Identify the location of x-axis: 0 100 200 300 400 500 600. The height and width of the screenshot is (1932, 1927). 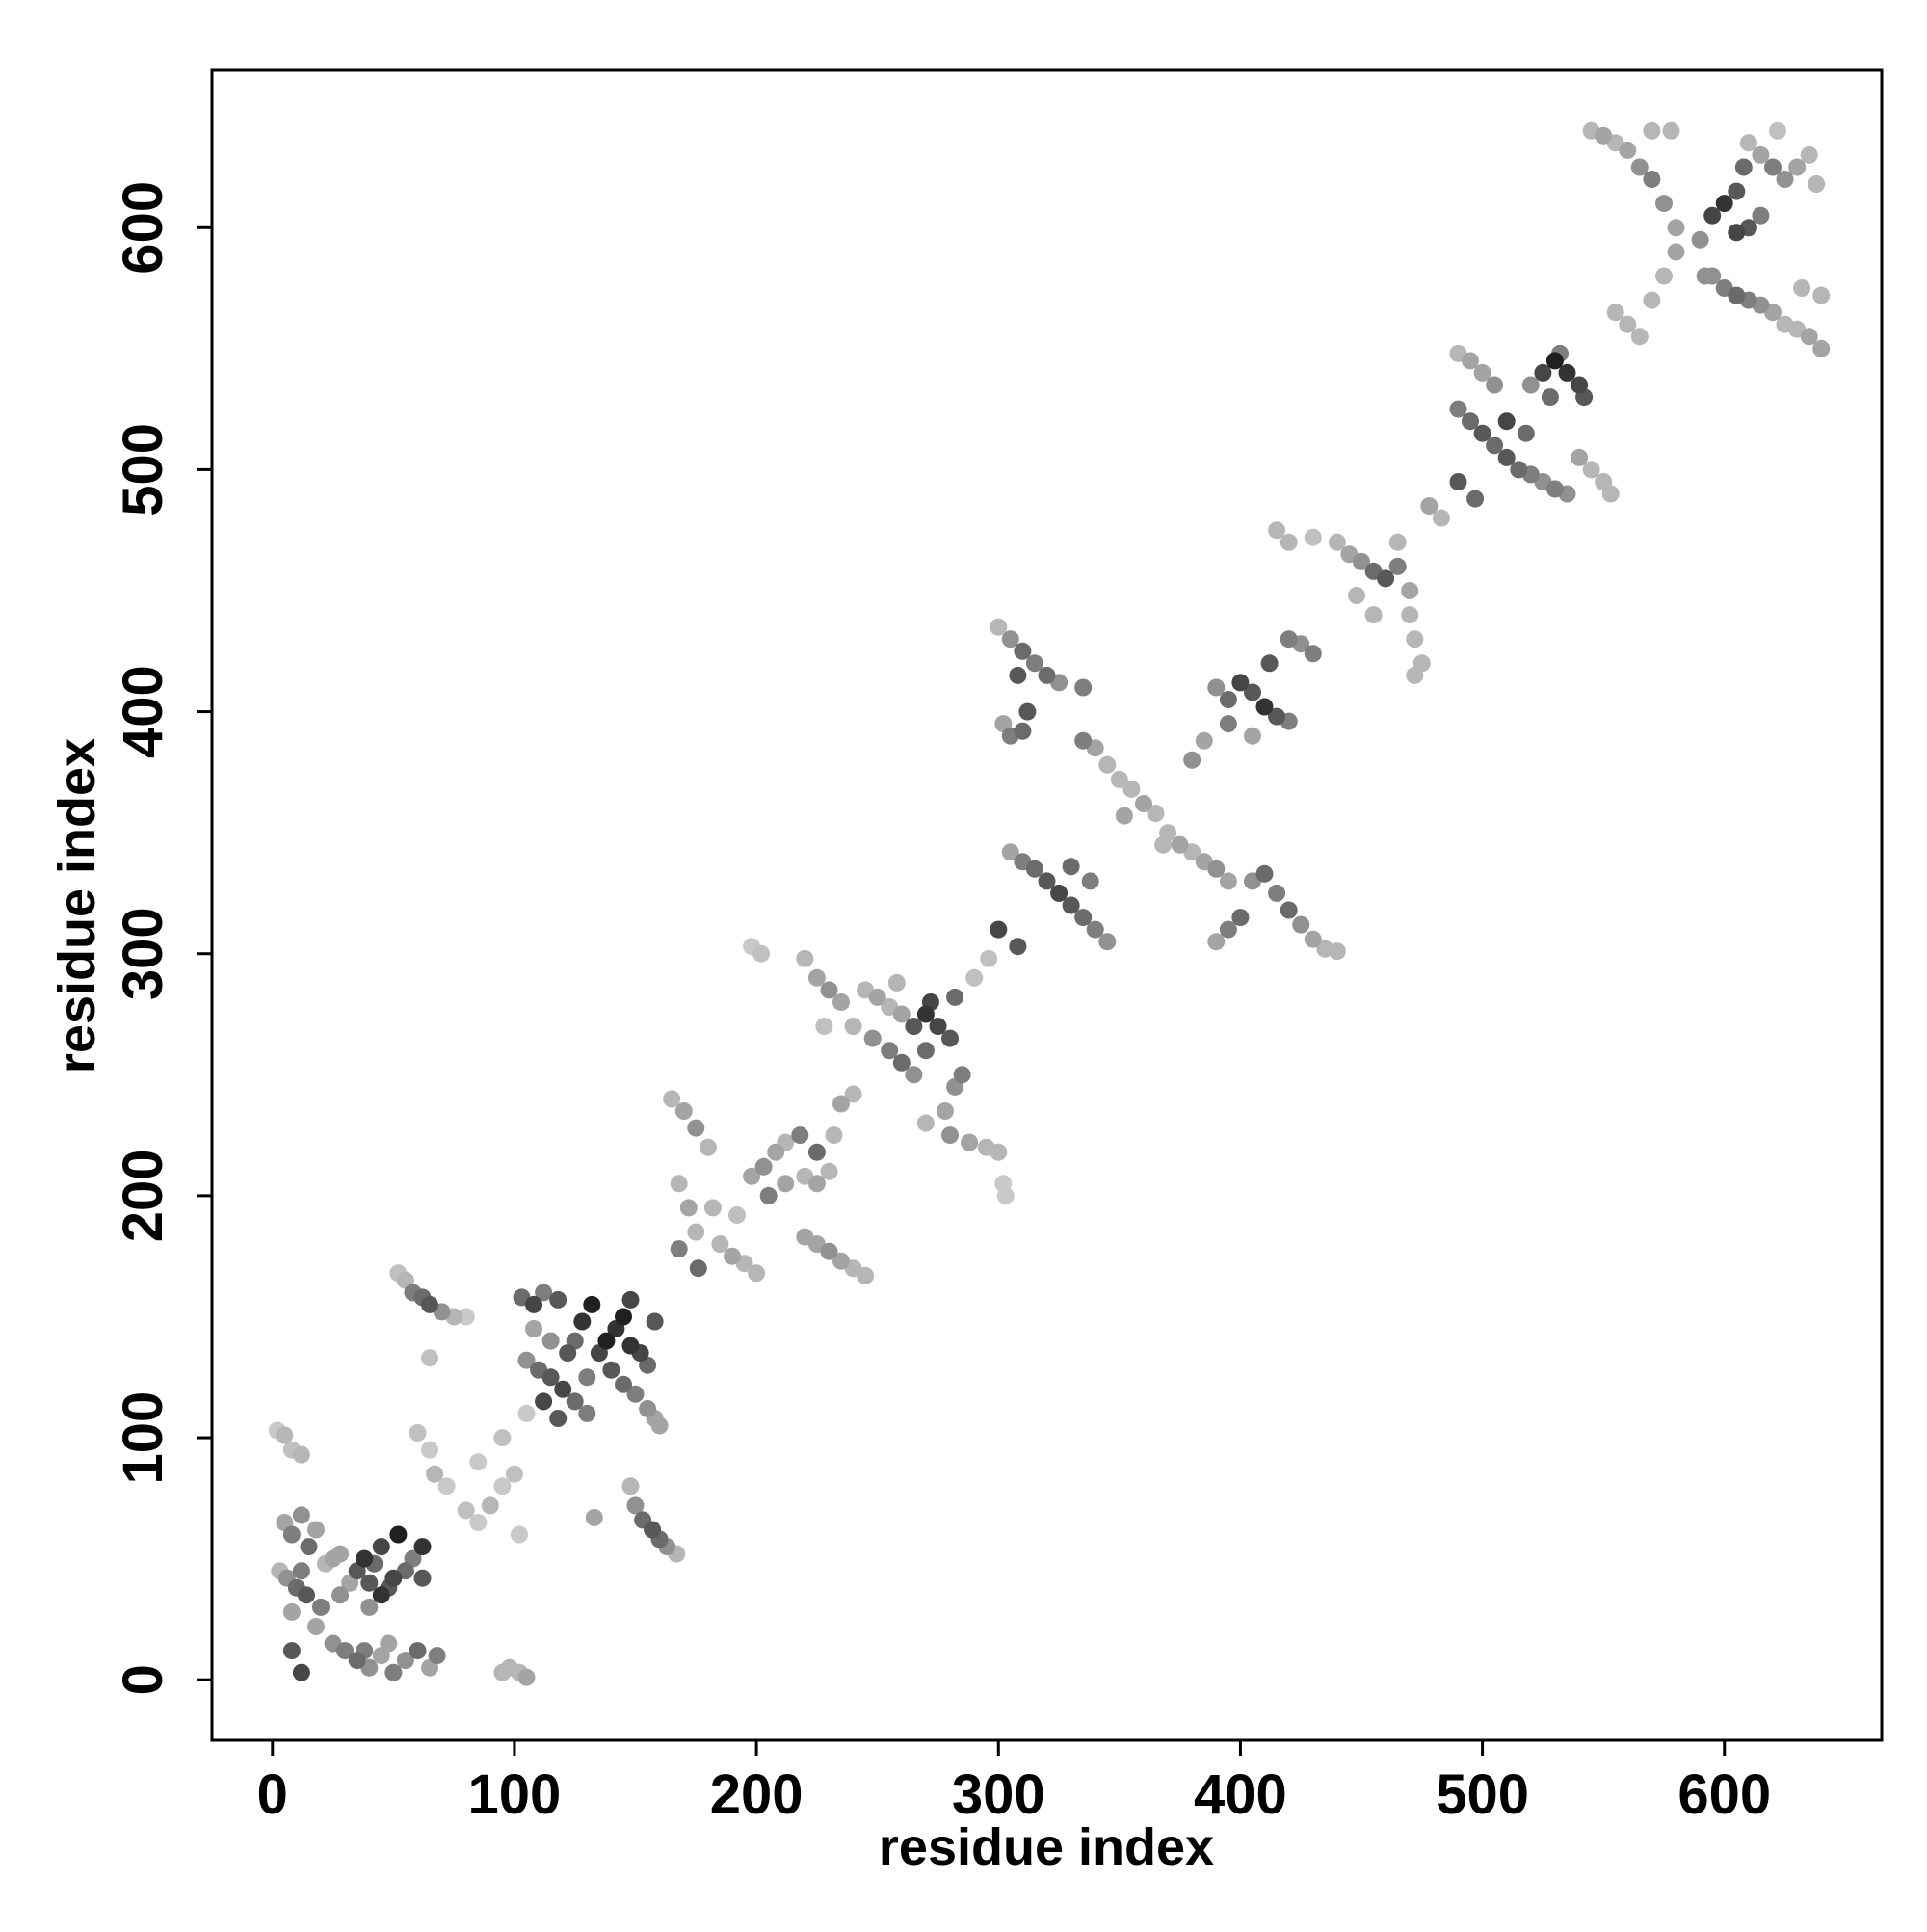
(1014, 1783).